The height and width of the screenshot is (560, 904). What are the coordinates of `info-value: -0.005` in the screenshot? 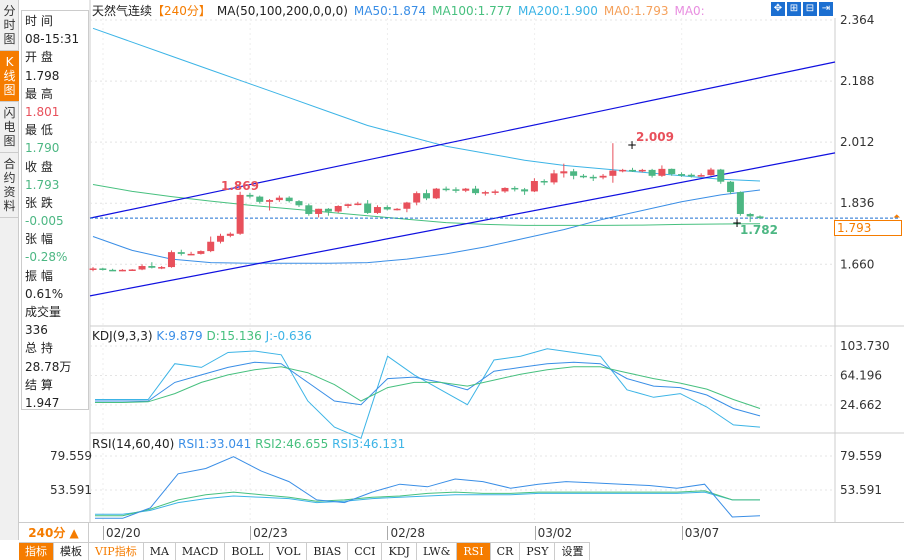 It's located at (44, 221).